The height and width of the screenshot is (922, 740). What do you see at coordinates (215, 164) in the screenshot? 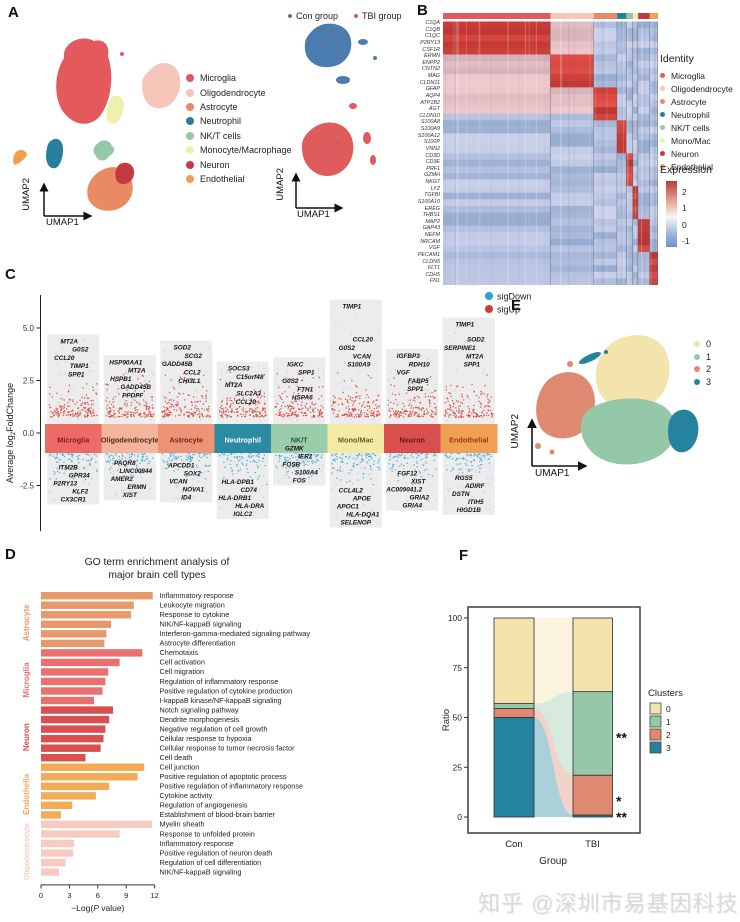
I see `legend-label: Neuron` at bounding box center [215, 164].